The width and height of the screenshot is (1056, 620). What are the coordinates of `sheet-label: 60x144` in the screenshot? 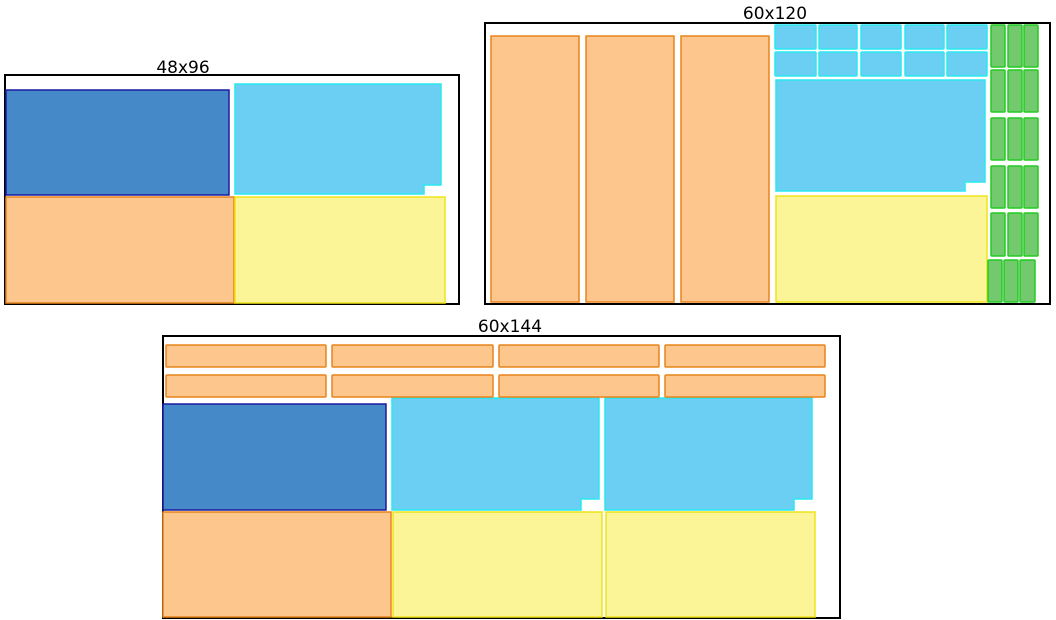 It's located at (510, 327).